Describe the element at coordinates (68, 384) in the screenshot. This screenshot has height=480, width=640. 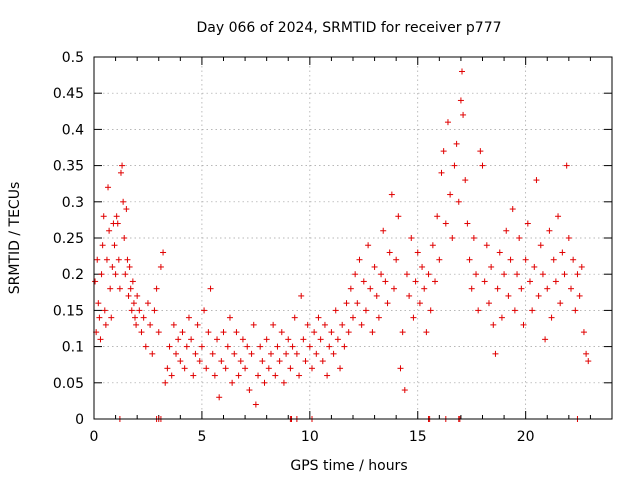
I see `y-tick-label: 0.05` at that location.